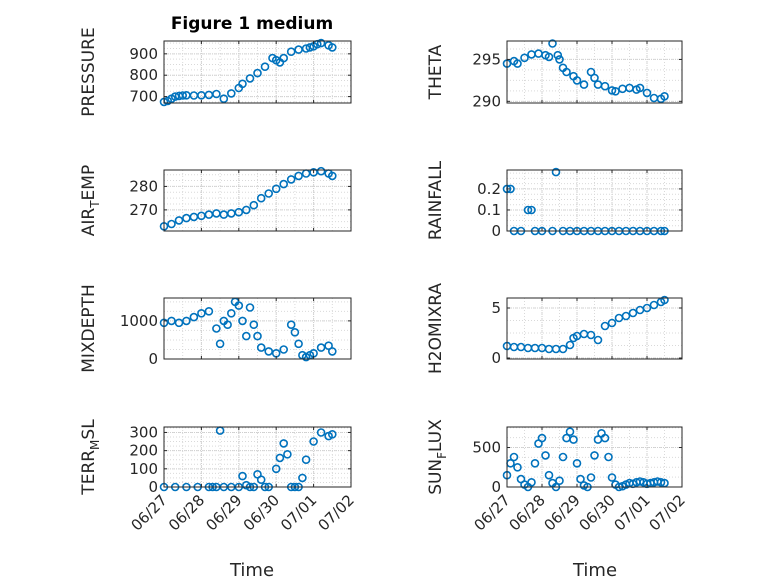  What do you see at coordinates (90, 200) in the screenshot?
I see `y-axis-label: AIRTEMP` at bounding box center [90, 200].